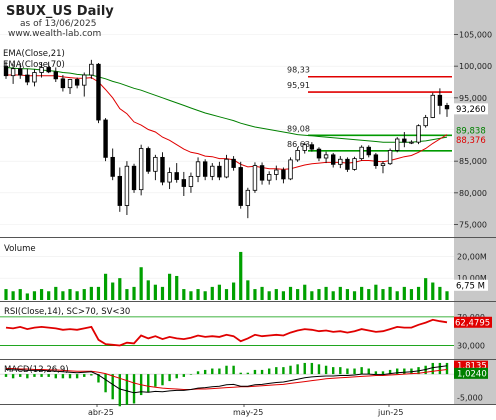 The image size is (496, 420). I want to click on macd-signal-tag-bg, so click(471, 365).